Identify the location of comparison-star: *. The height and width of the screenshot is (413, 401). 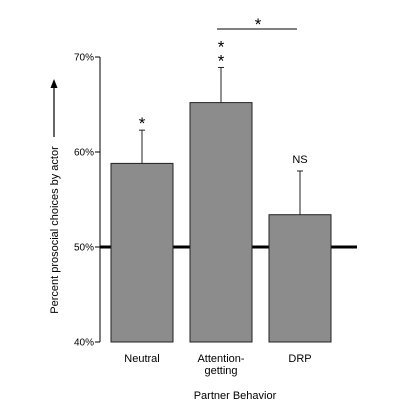
(258, 24).